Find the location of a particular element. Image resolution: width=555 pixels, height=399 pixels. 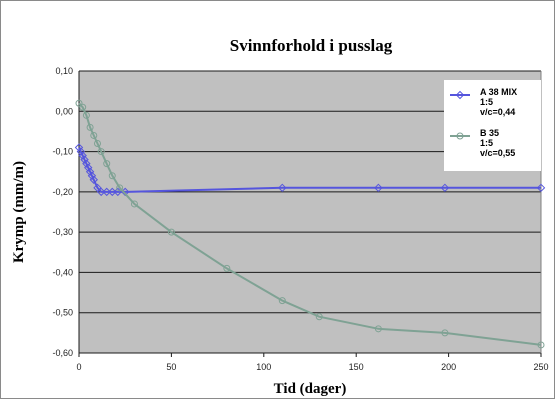

legend-entry-2: B 351:5v/c=0,55 is located at coordinates (482, 143).